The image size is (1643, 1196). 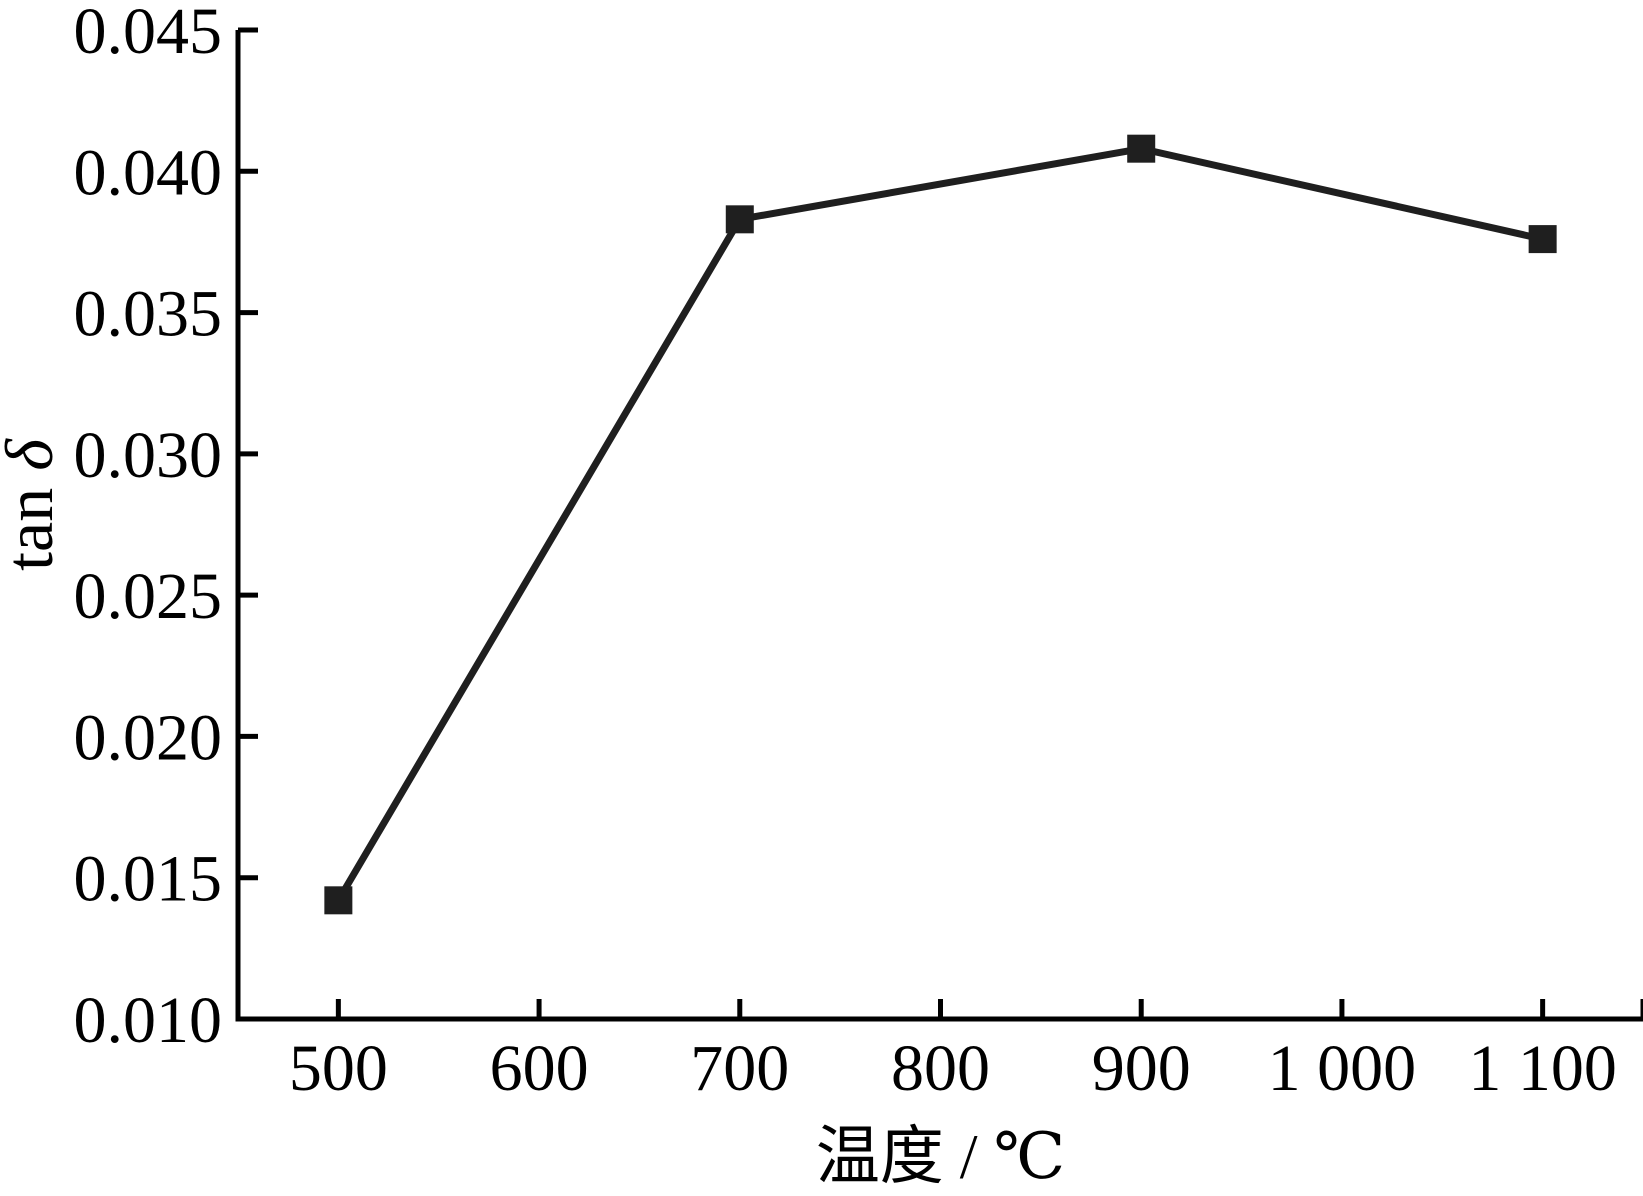 I want to click on y-axis-title-symbol: δ, so click(x=33, y=454).